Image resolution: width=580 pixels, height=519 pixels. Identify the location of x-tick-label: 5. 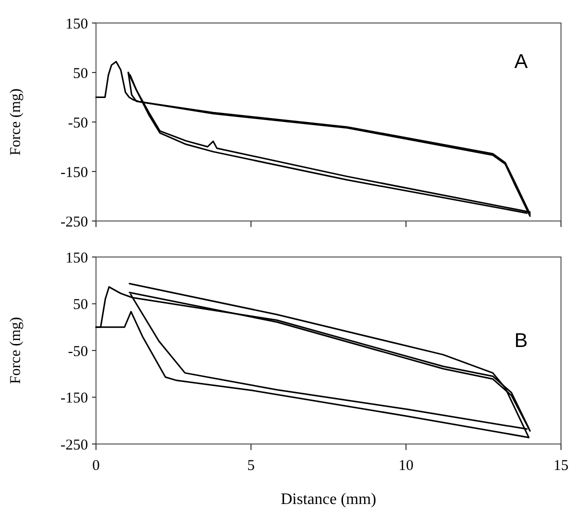
(251, 466).